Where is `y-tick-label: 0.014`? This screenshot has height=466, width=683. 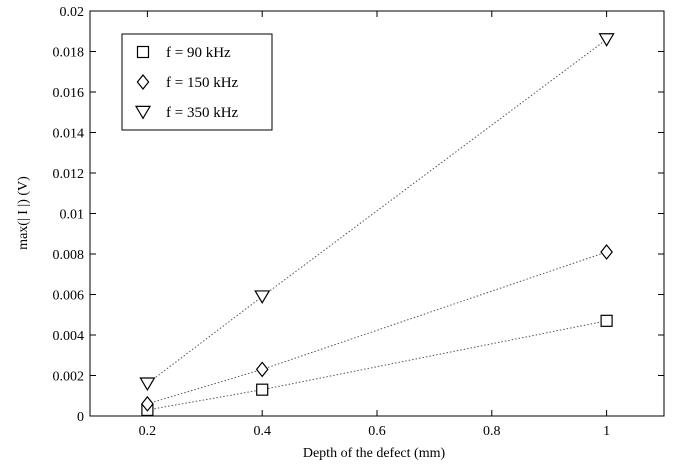
y-tick-label: 0.014 is located at coordinates (69, 134).